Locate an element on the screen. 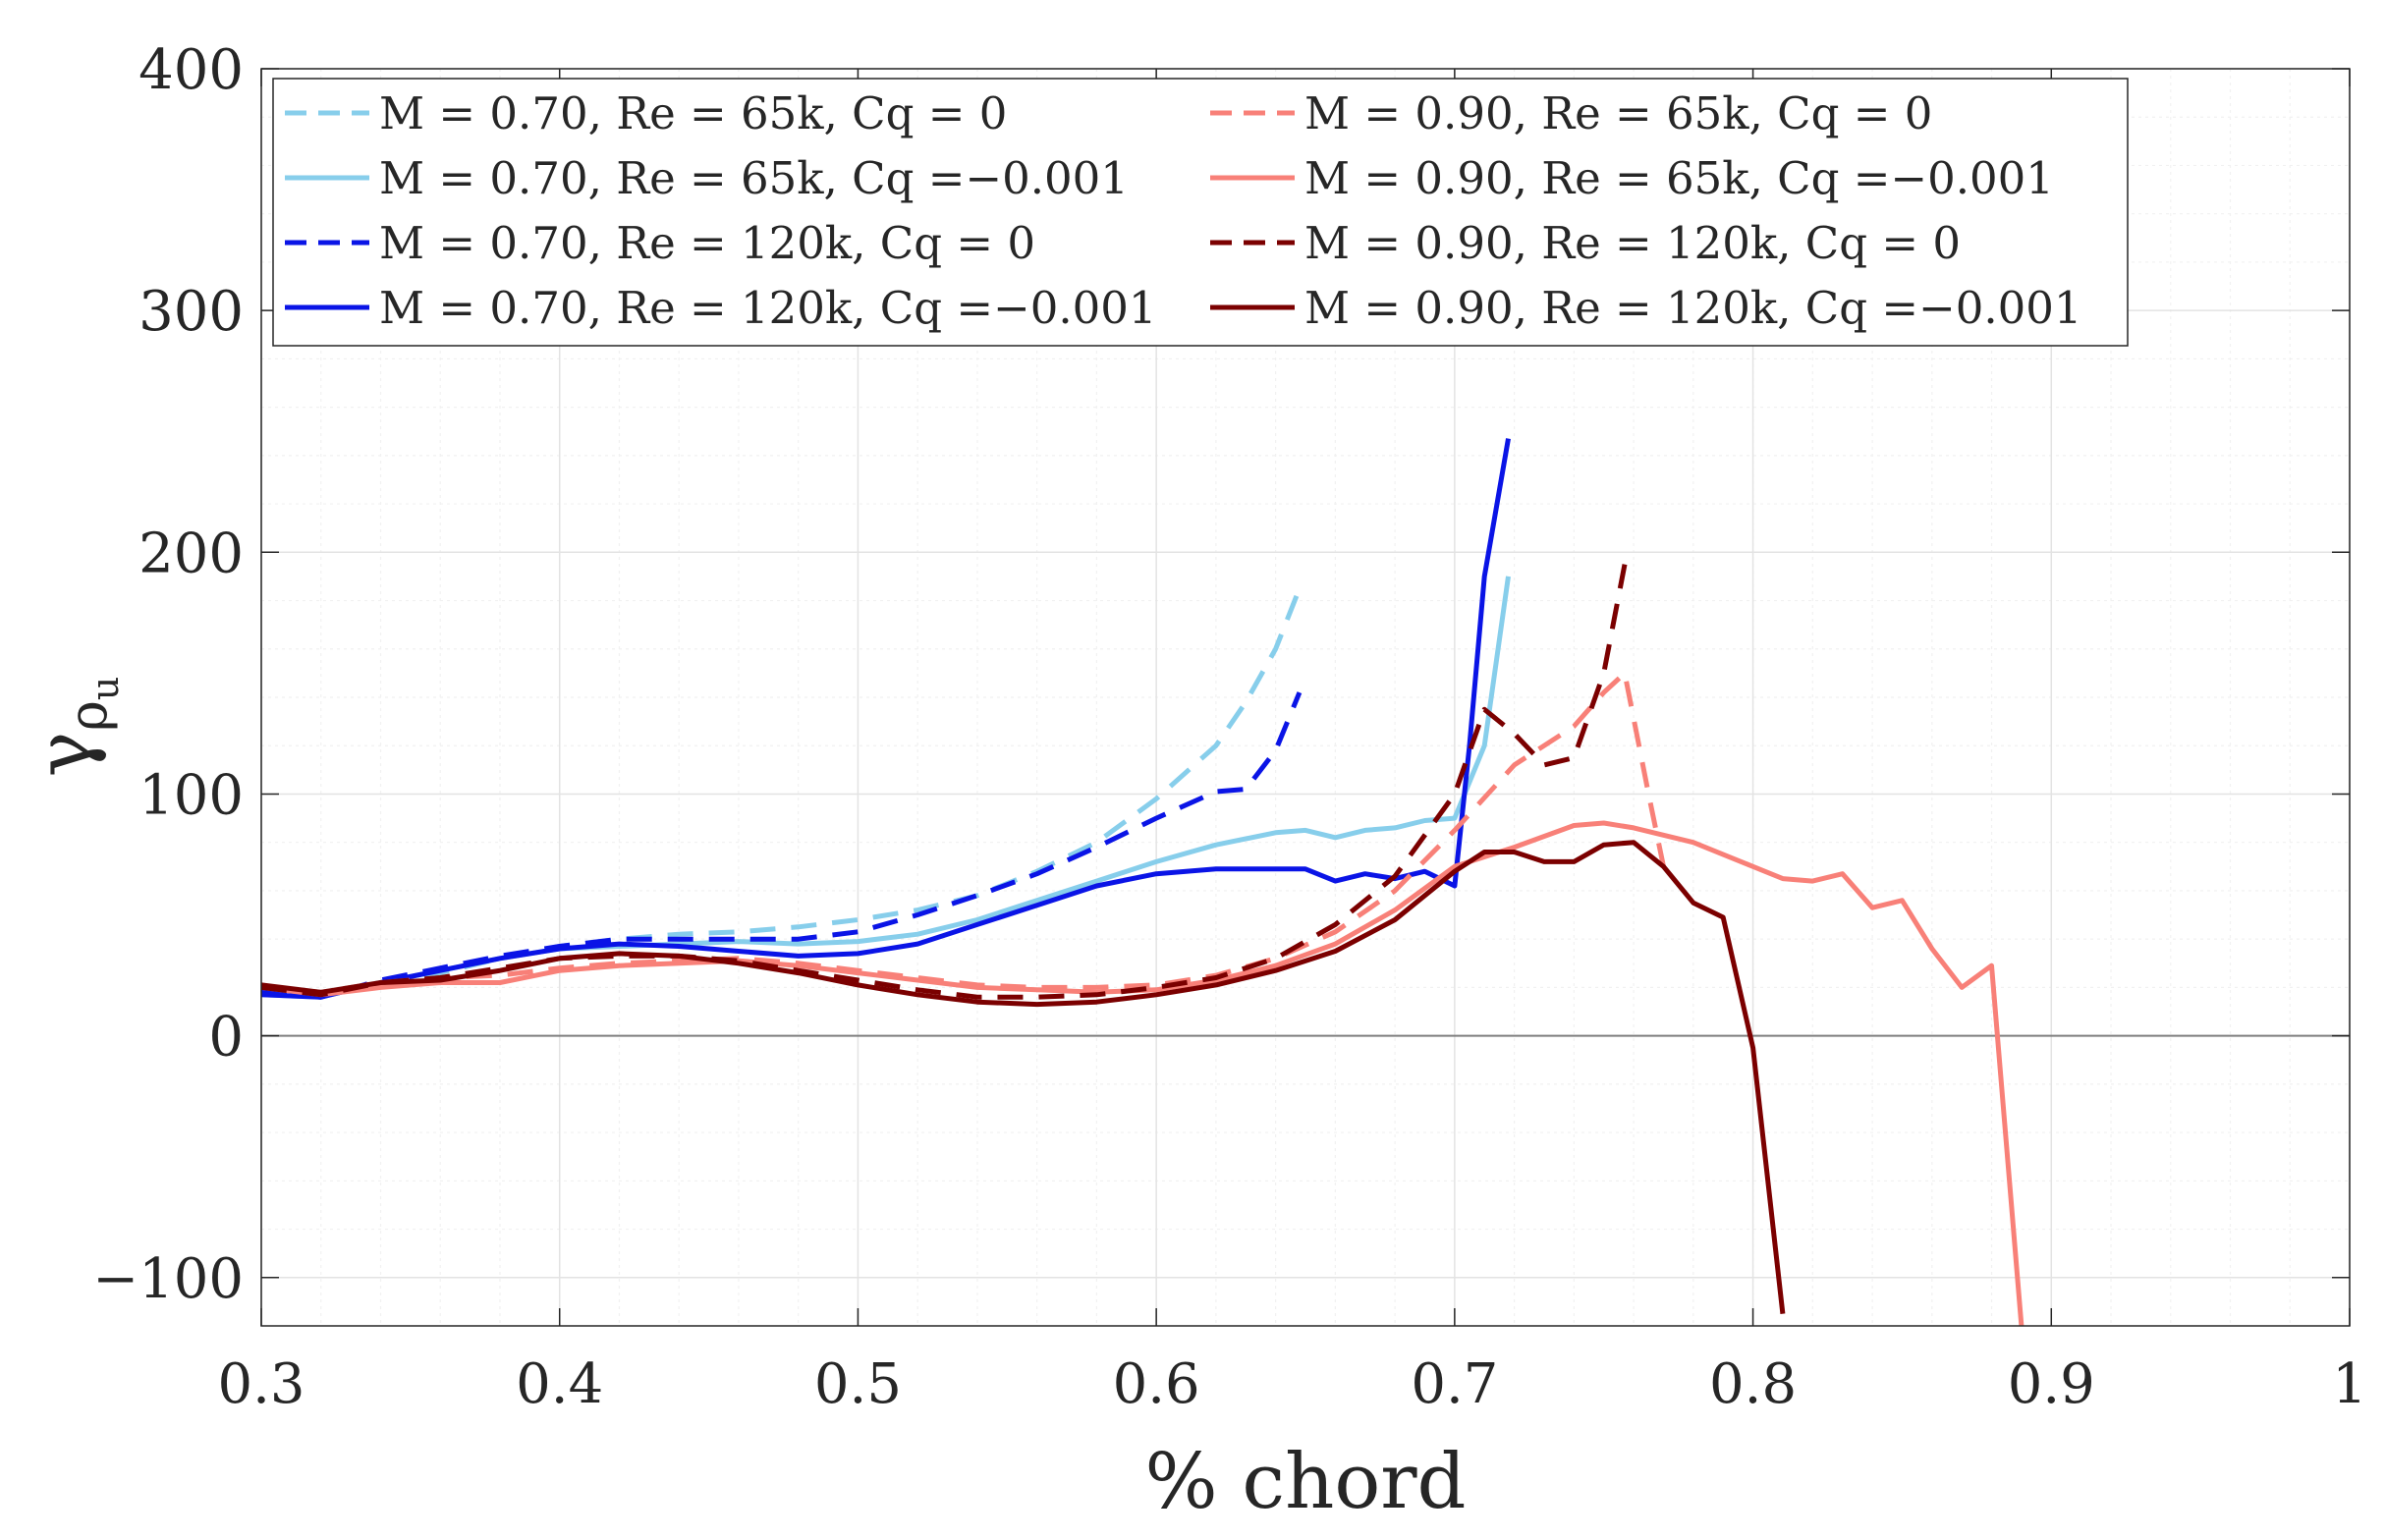 The image size is (2385, 1540). legend-label: M = 0.70, Re = 65k, Cq =−0.001 is located at coordinates (754, 178).